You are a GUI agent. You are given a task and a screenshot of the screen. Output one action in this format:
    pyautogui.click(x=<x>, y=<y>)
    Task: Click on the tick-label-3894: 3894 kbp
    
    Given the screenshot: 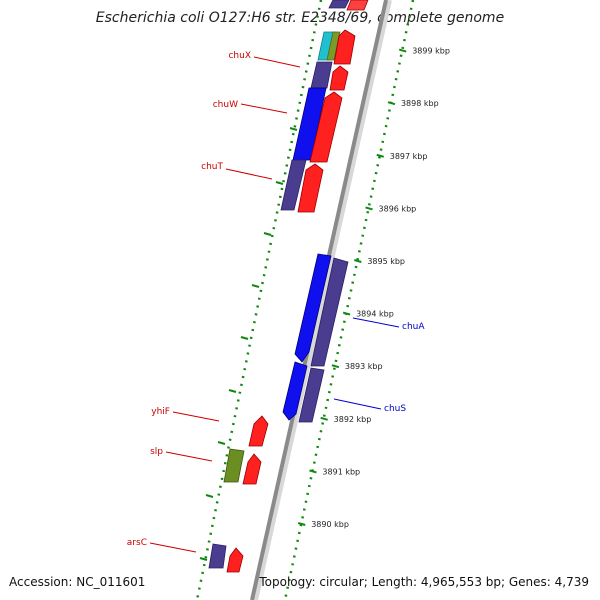 What is the action you would take?
    pyautogui.click(x=375, y=314)
    